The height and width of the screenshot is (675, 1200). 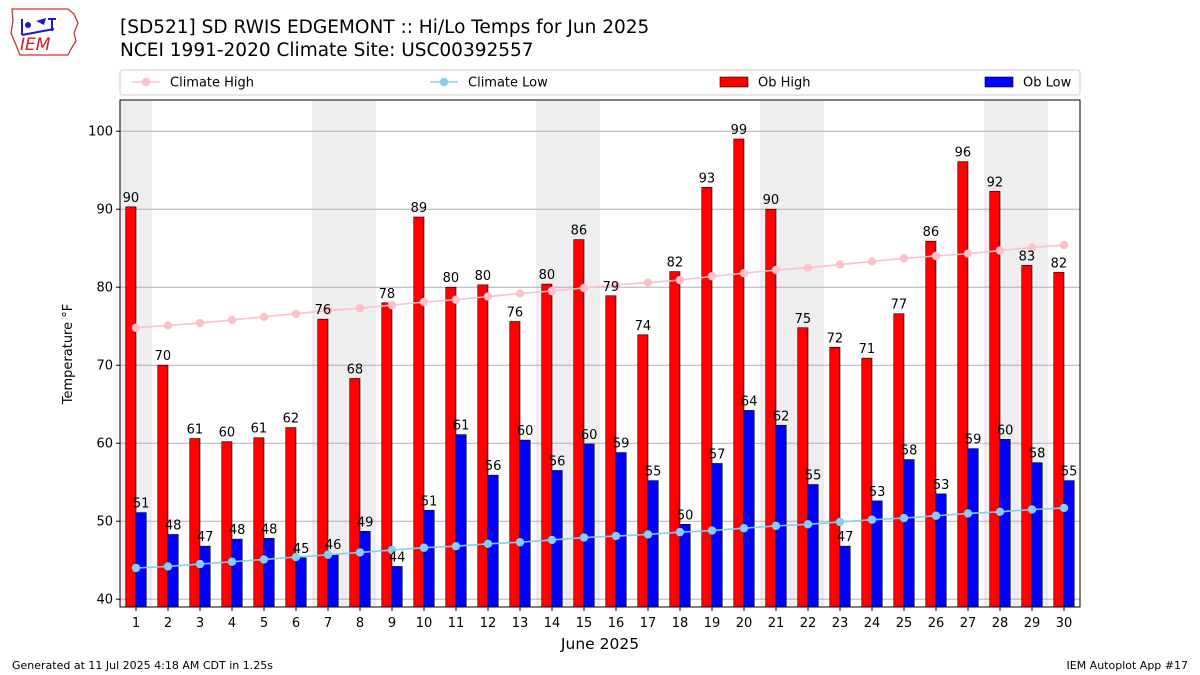 What do you see at coordinates (584, 623) in the screenshot?
I see `x-tick-label: 15` at bounding box center [584, 623].